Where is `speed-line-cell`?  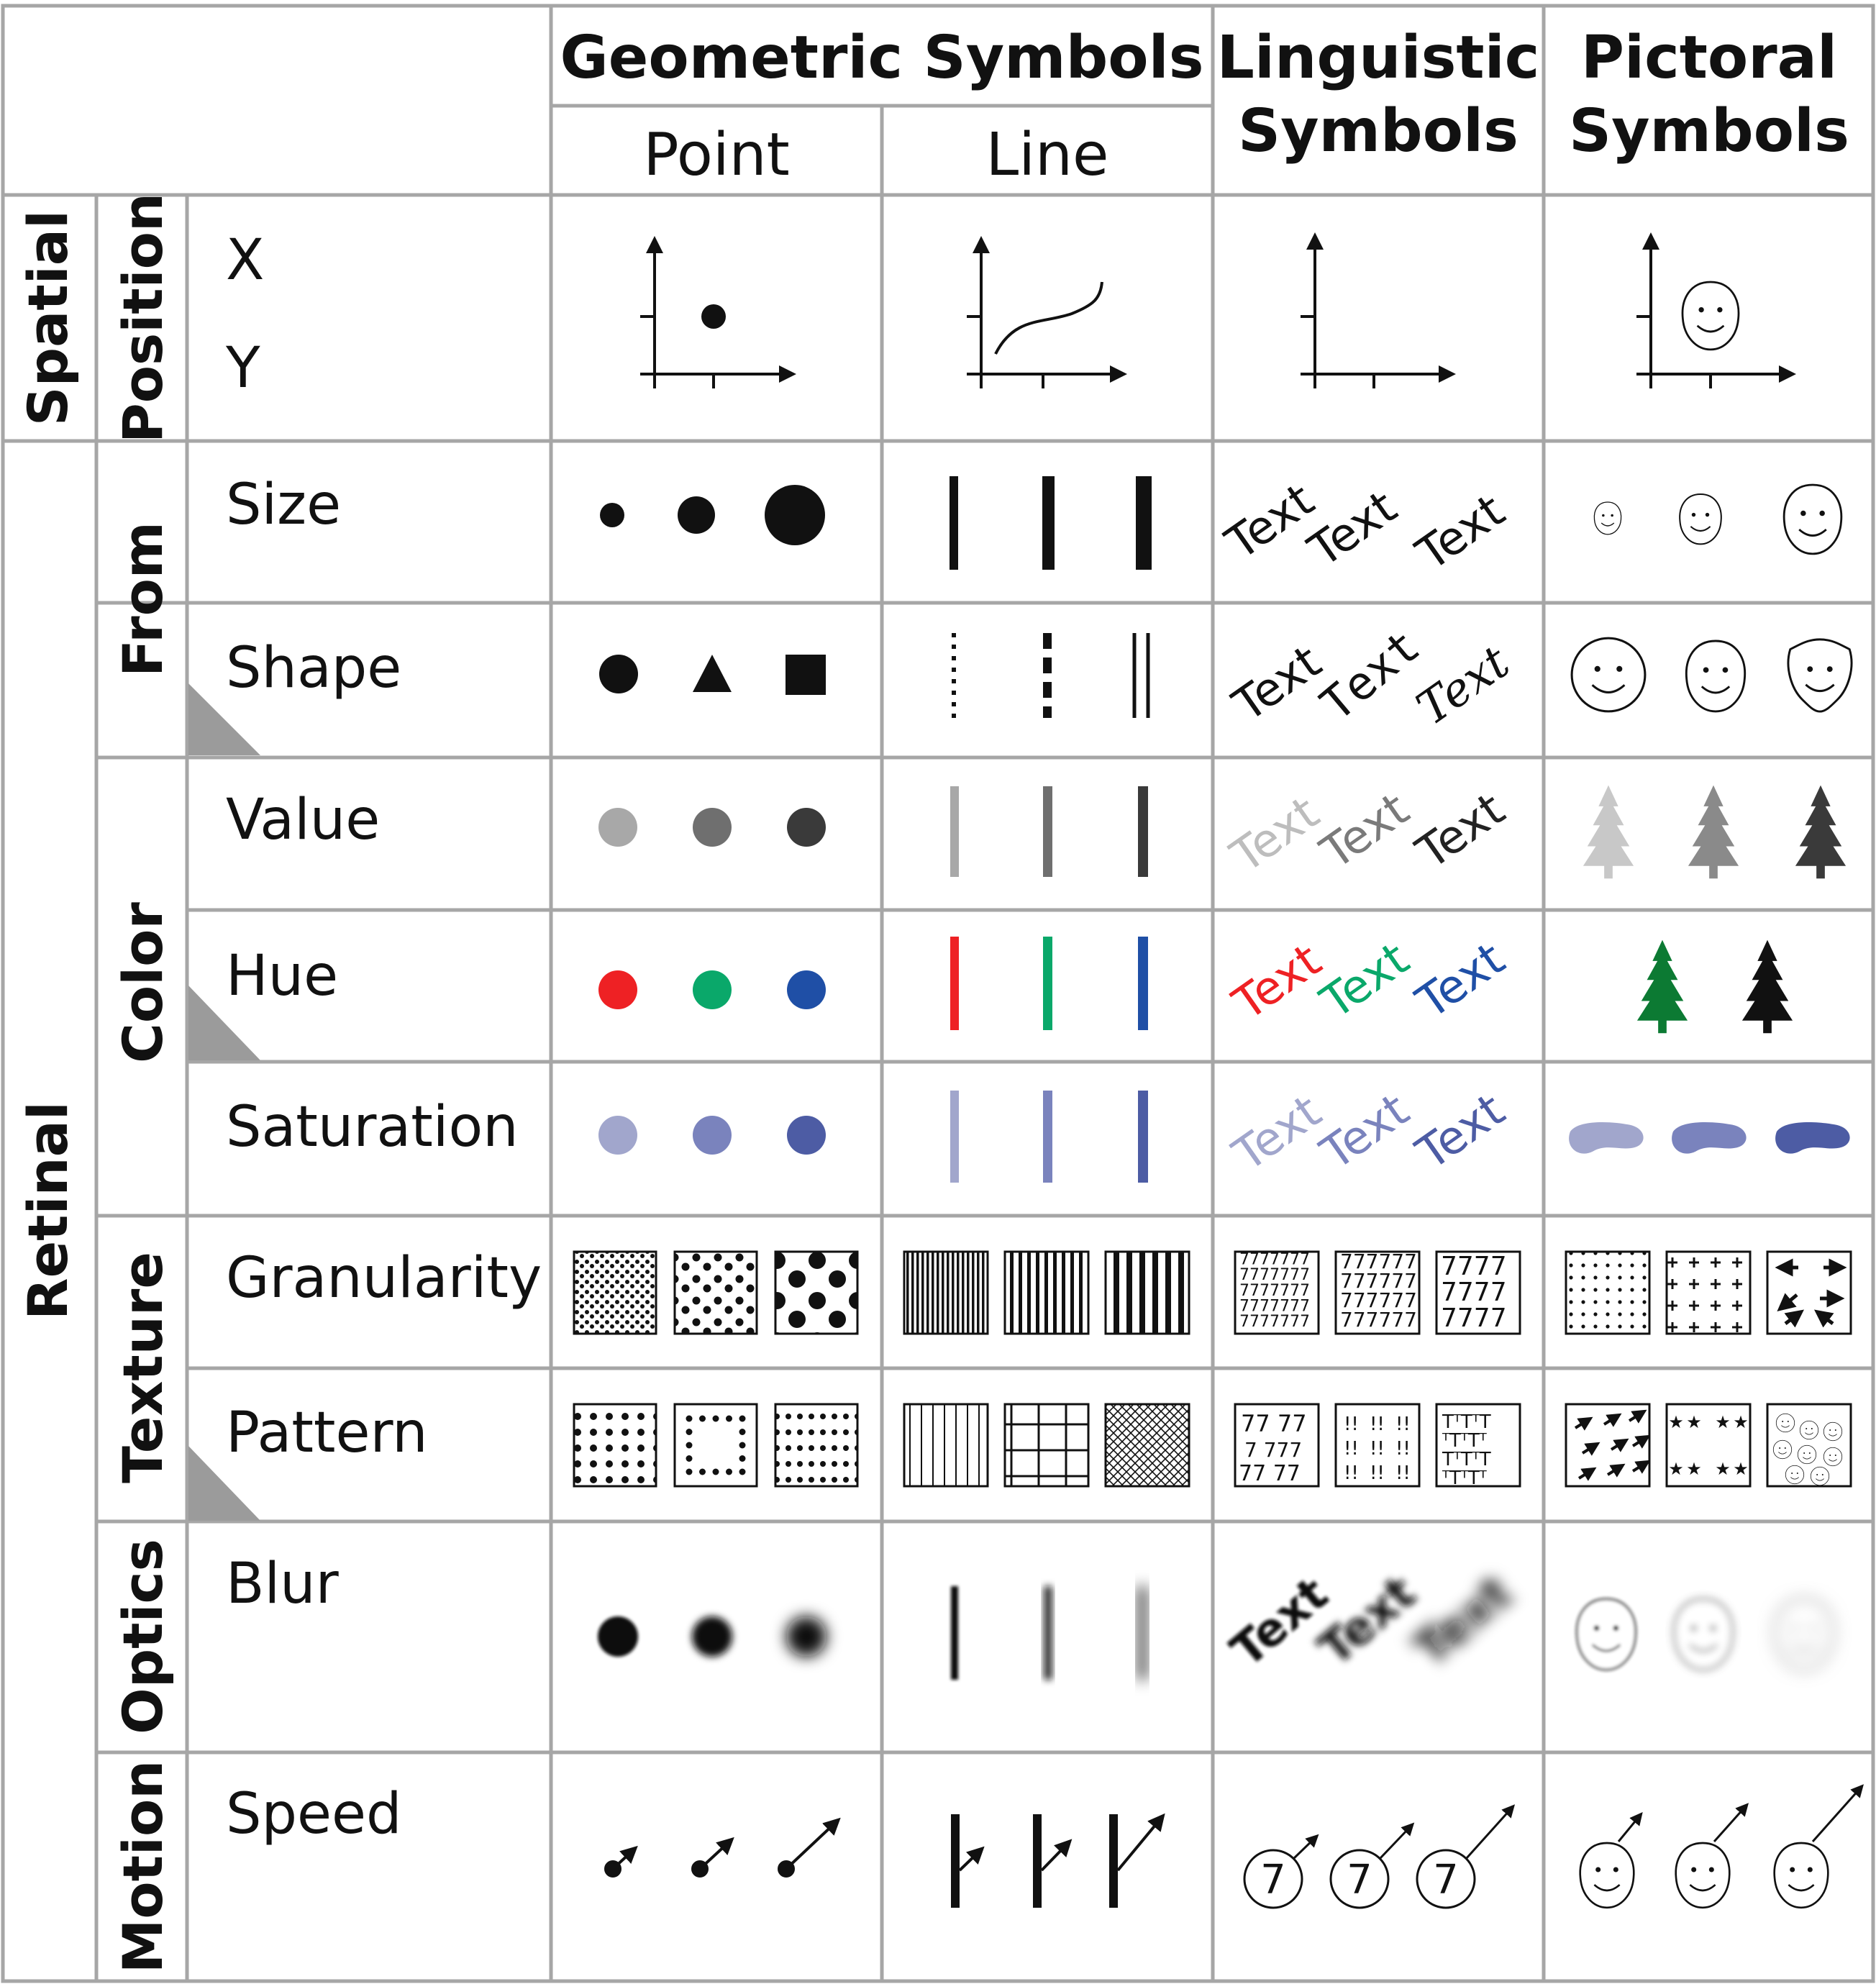 speed-line-cell is located at coordinates (1058, 1861).